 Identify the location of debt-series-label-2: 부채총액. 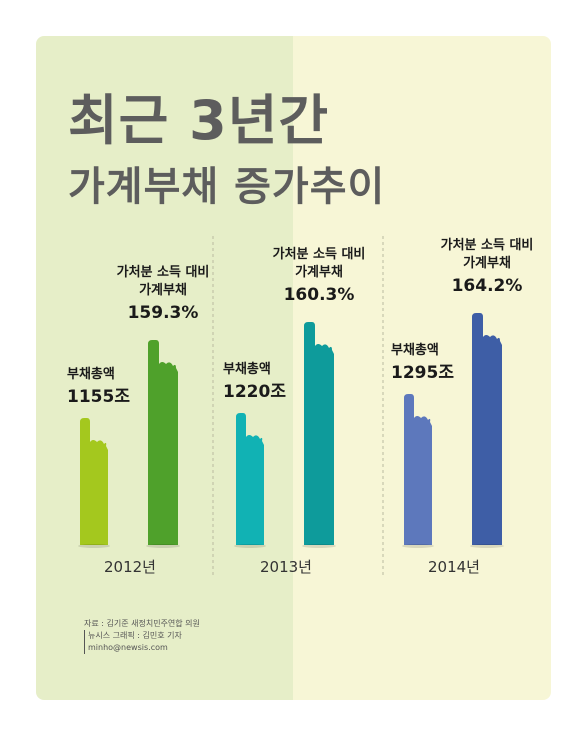
(247, 369).